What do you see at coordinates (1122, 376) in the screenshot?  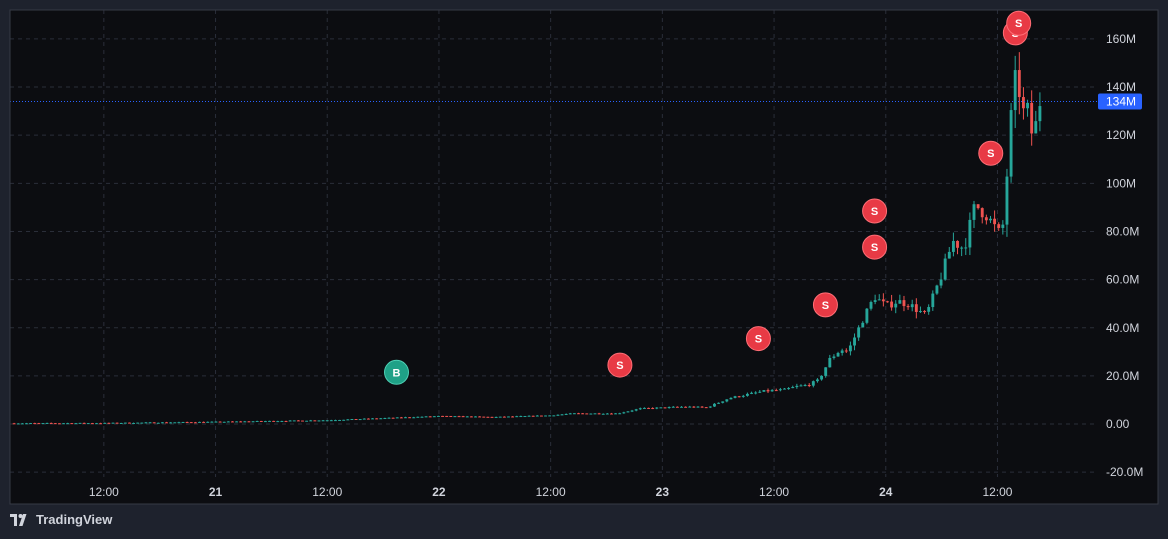 I see `y-tick-label: 20.0M` at bounding box center [1122, 376].